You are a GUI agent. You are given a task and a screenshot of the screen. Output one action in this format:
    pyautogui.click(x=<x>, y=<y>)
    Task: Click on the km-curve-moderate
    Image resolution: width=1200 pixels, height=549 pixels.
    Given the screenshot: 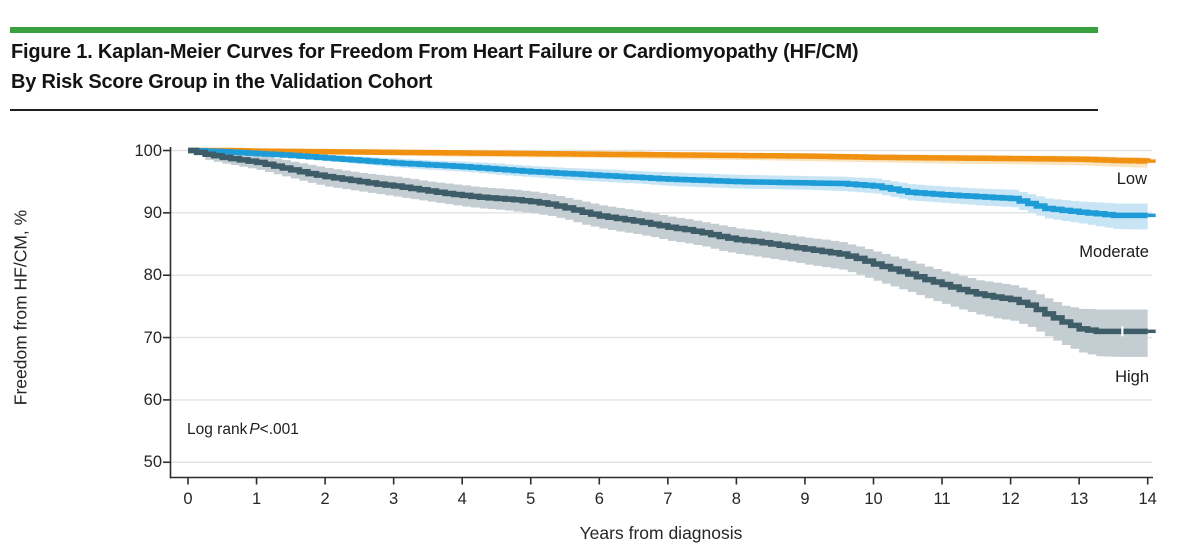 What is the action you would take?
    pyautogui.click(x=668, y=183)
    